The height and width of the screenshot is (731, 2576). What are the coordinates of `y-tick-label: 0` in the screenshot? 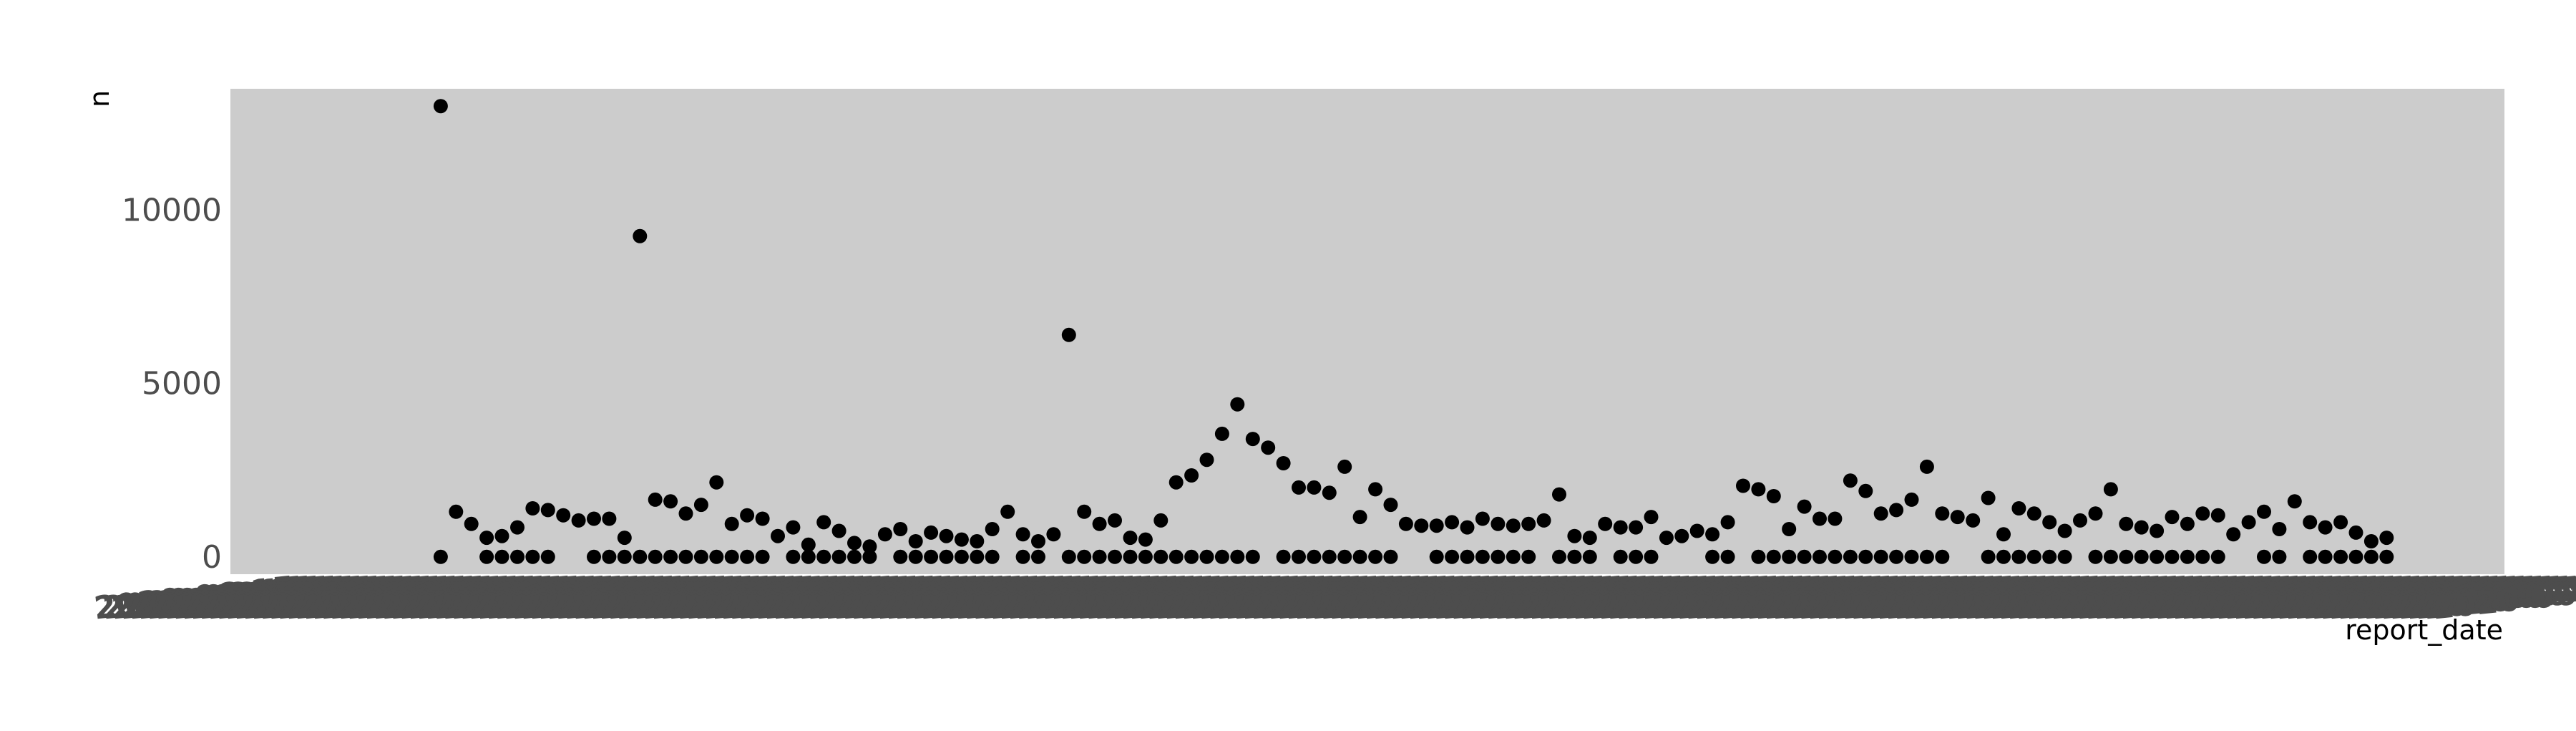 It's located at (212, 557).